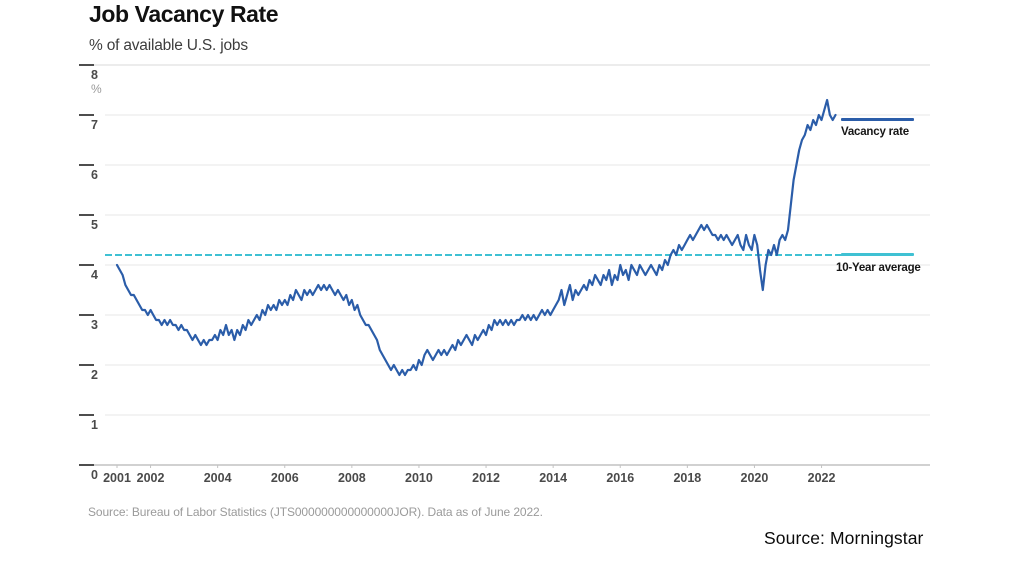 This screenshot has width=1024, height=576. What do you see at coordinates (94, 475) in the screenshot?
I see `y-tick-label: 0` at bounding box center [94, 475].